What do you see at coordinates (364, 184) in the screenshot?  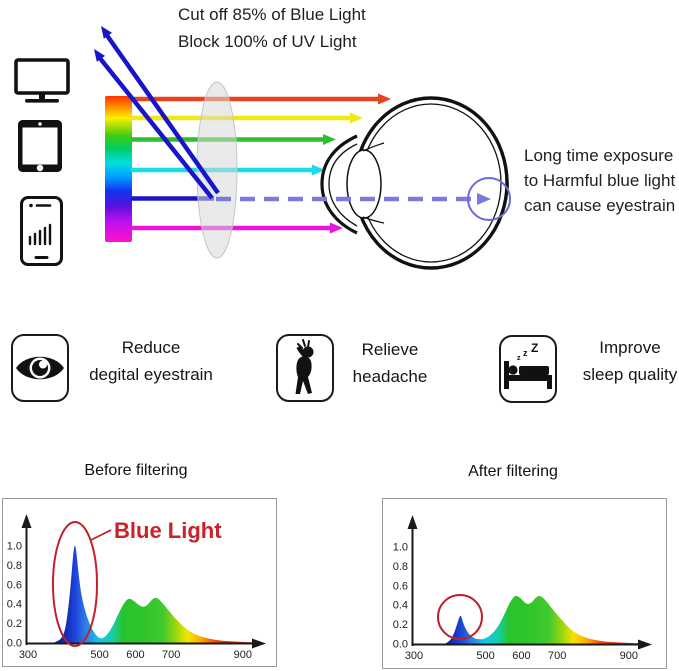 I see `eye-lens` at bounding box center [364, 184].